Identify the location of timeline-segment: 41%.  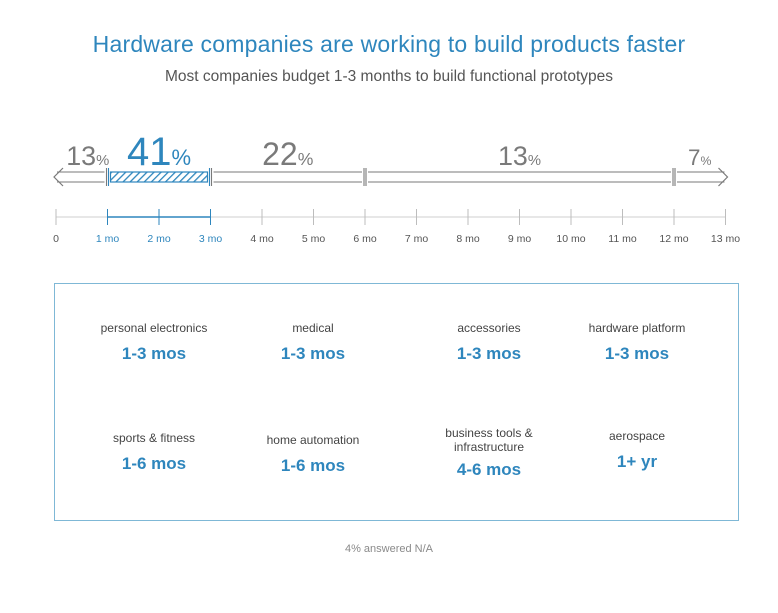
(159, 158).